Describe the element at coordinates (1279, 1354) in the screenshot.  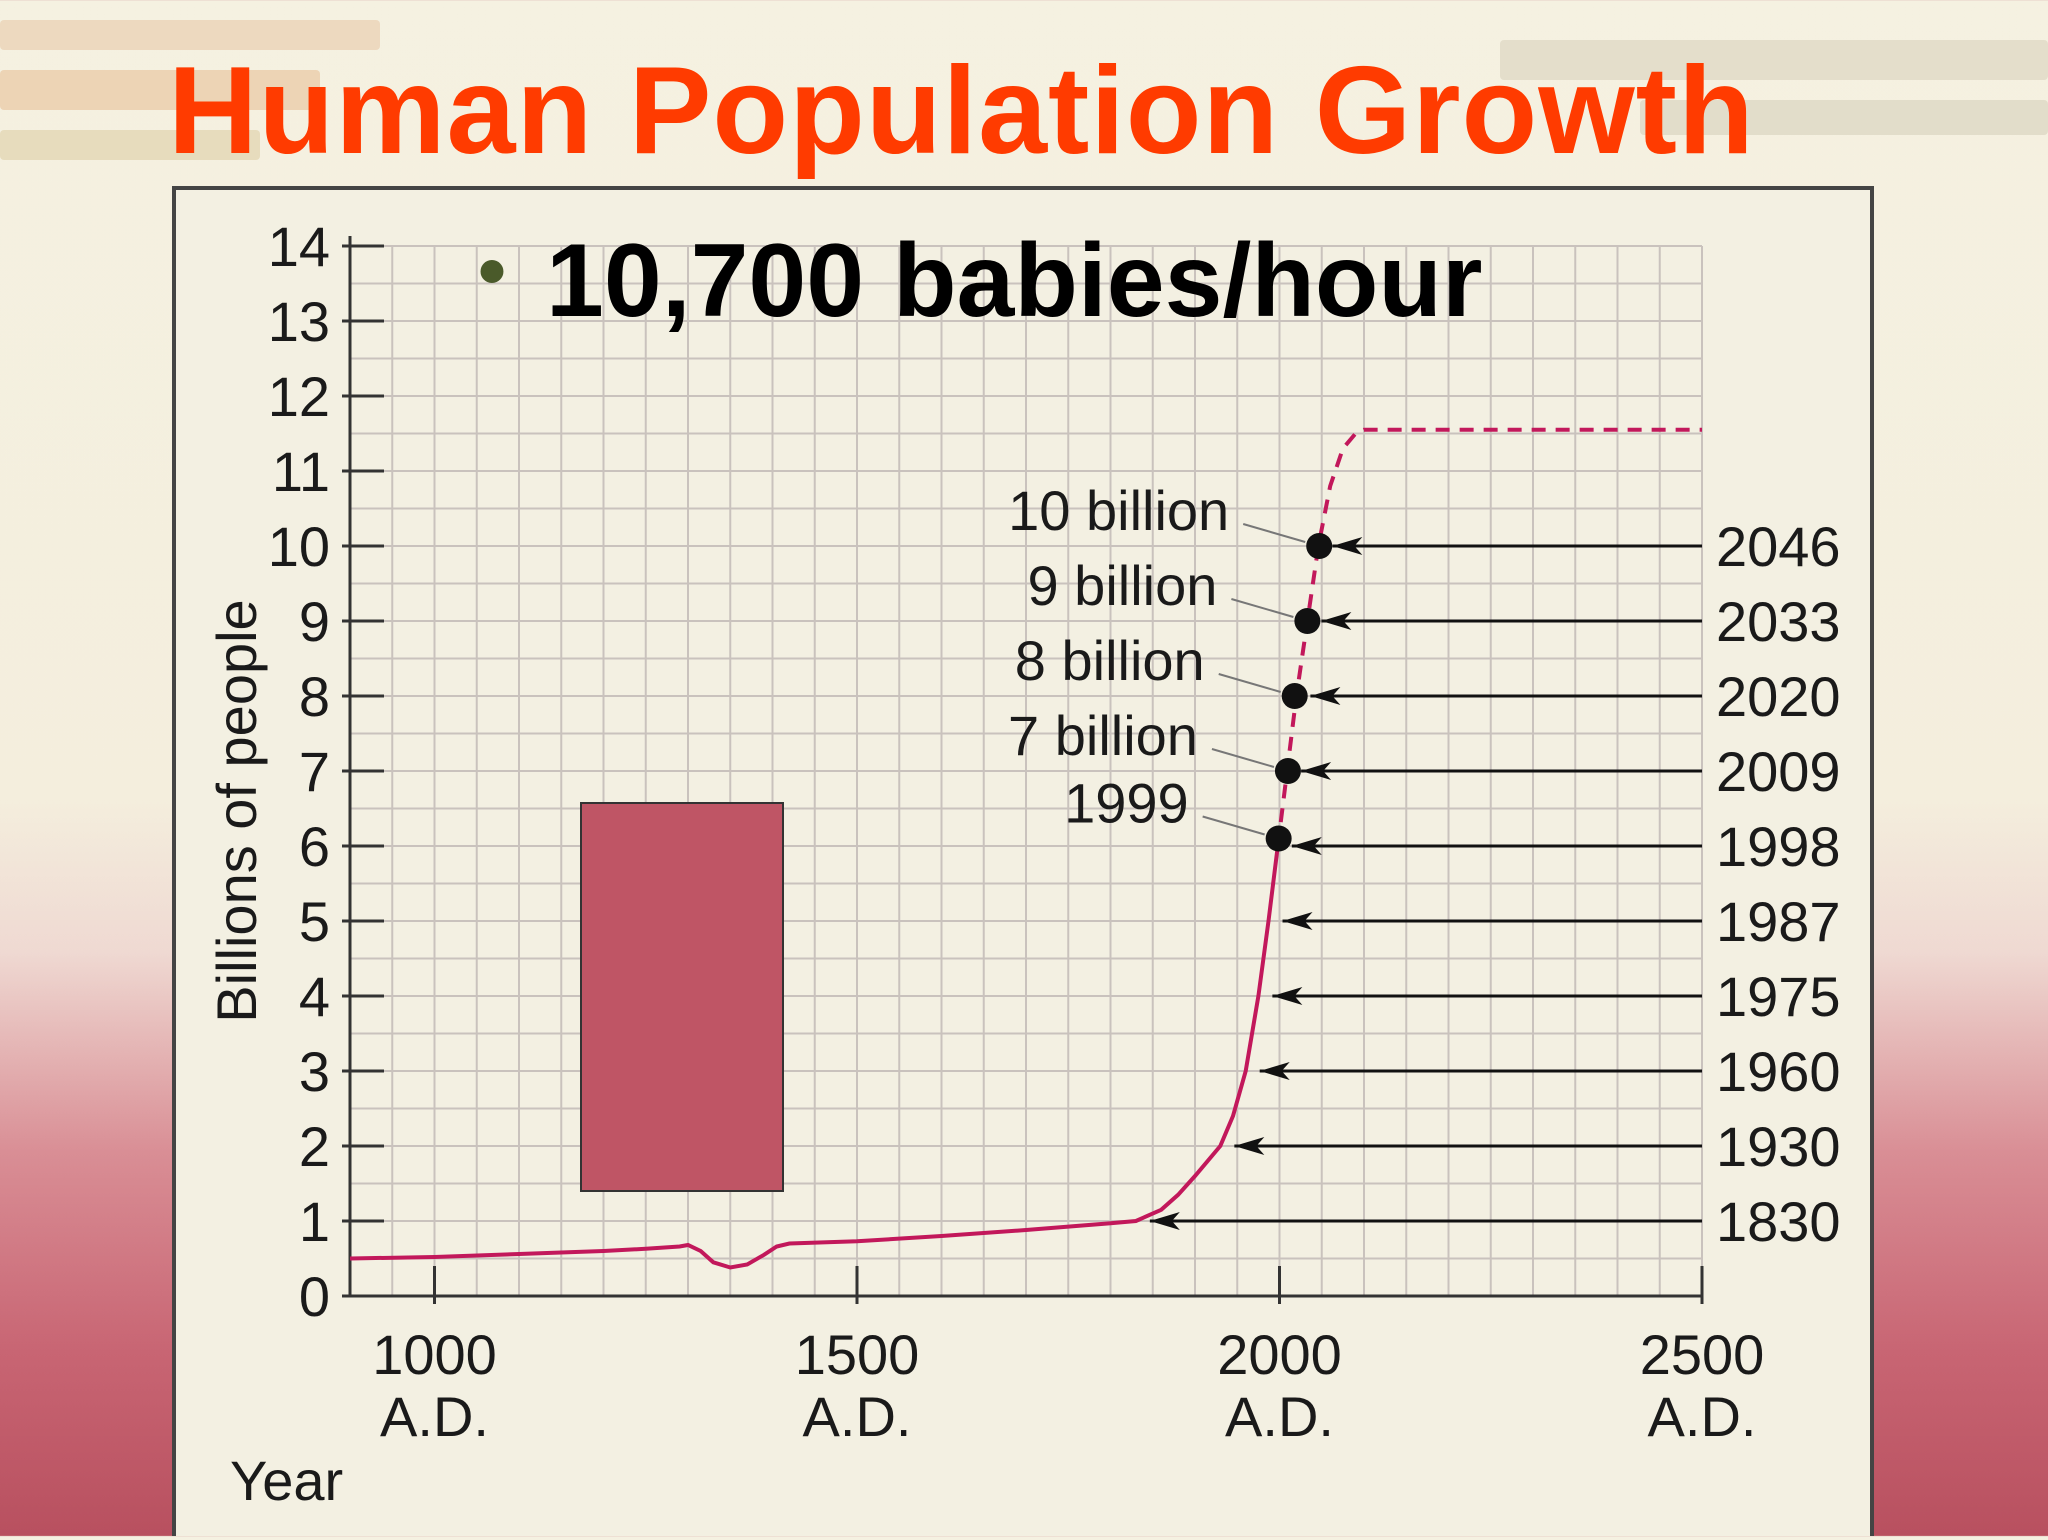
I see `x-tick-label: 2000` at that location.